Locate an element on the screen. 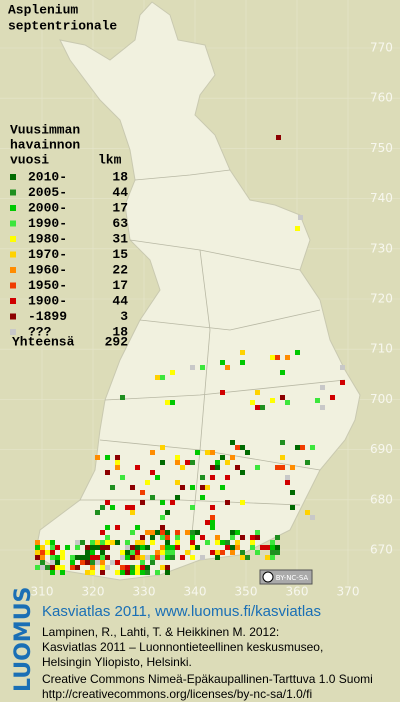 The width and height of the screenshot is (400, 702). title: septentrionale is located at coordinates (62, 25).